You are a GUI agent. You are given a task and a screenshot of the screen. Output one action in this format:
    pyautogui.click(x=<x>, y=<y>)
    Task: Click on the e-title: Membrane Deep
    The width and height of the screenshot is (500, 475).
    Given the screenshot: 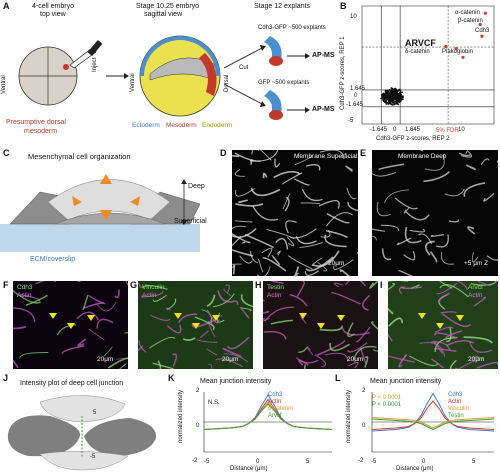 What is the action you would take?
    pyautogui.click(x=422, y=156)
    